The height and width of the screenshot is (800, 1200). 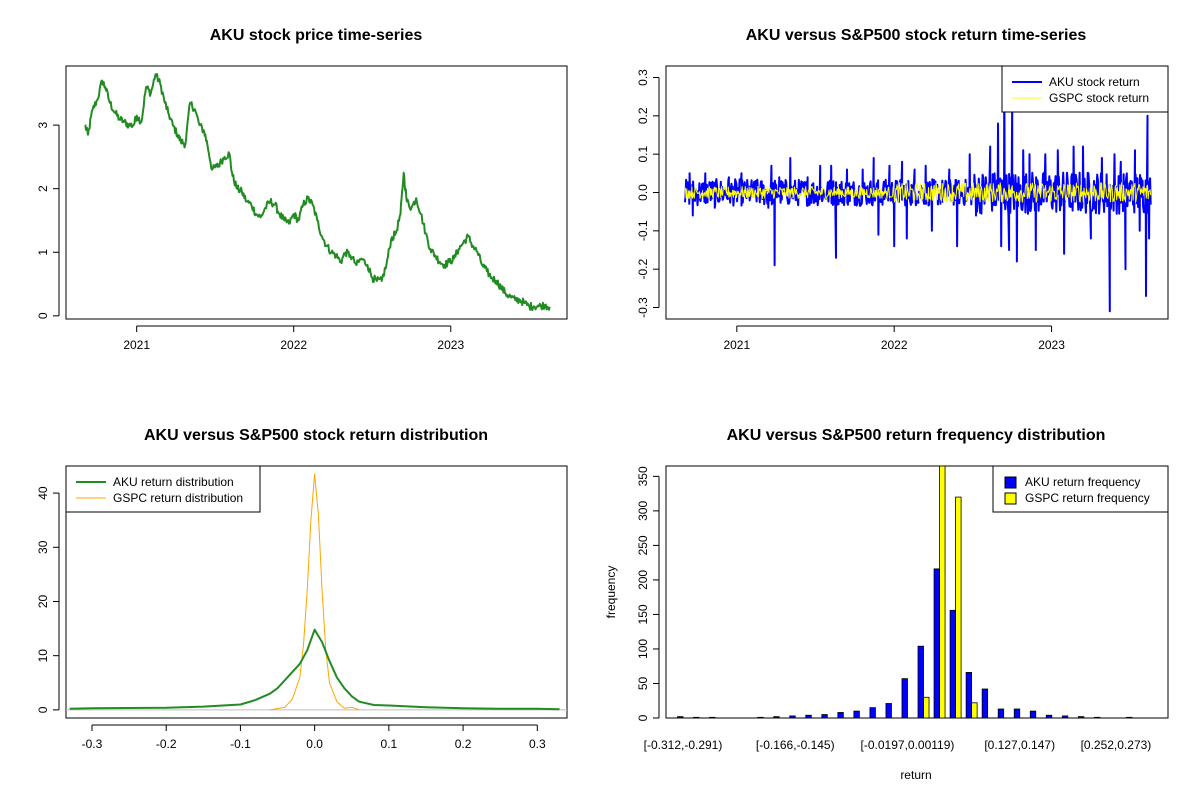 I want to click on gspc-density-line, so click(x=315, y=592).